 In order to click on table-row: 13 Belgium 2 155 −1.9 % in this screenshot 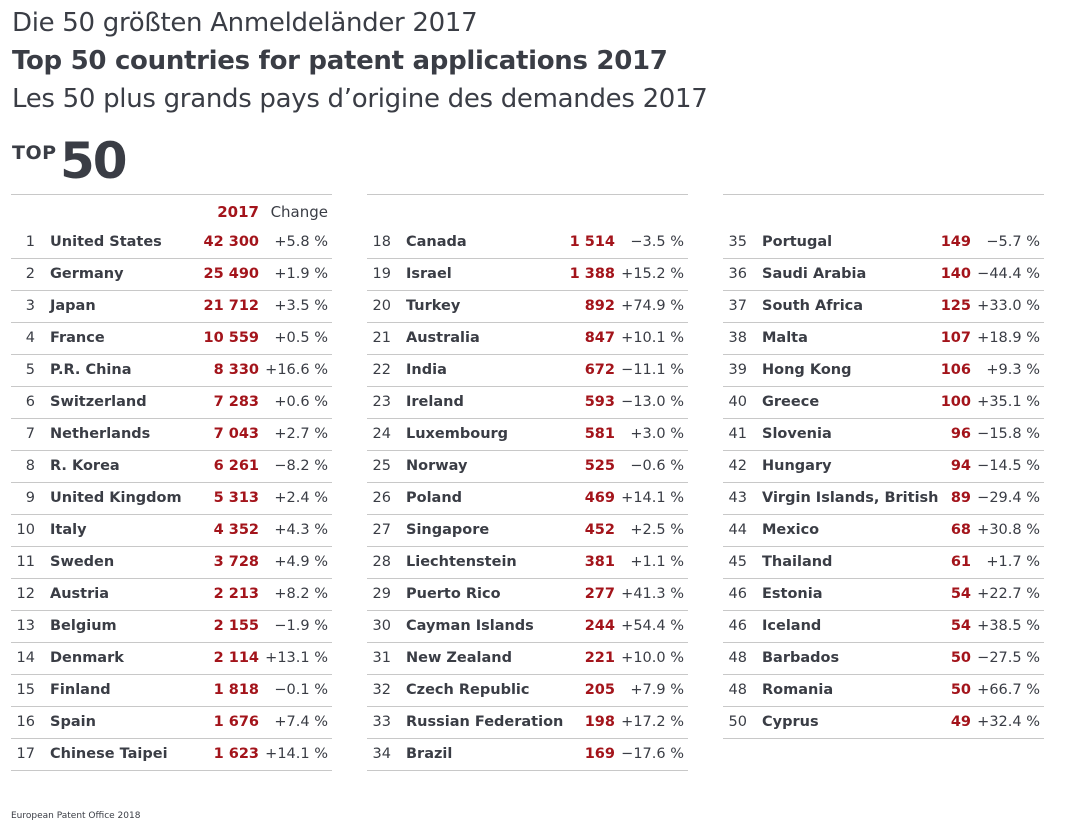, I will do `click(171, 627)`.